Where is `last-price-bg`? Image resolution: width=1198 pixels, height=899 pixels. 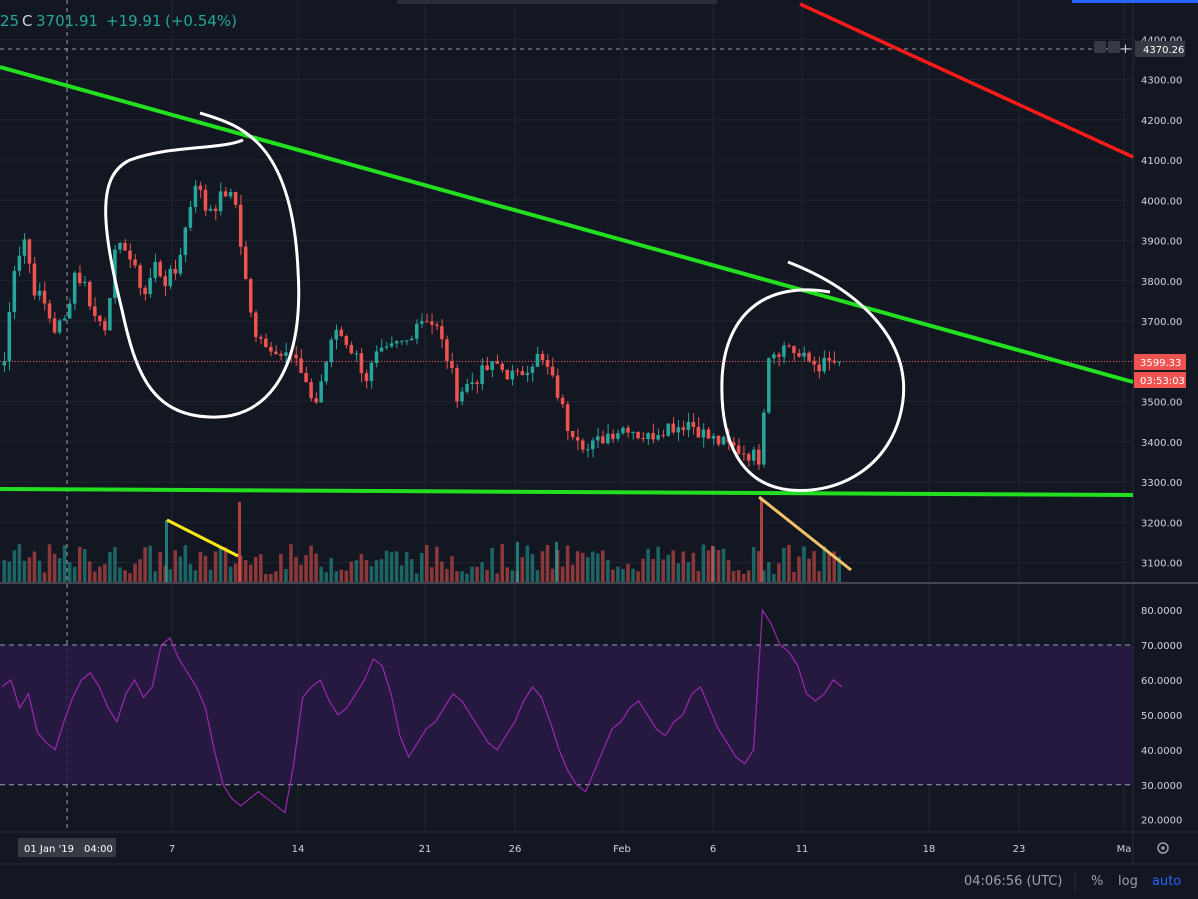 last-price-bg is located at coordinates (1160, 362).